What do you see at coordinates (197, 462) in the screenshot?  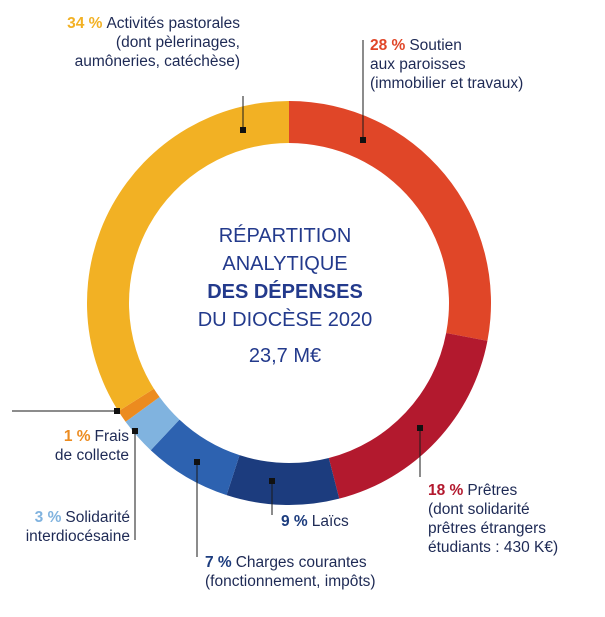 I see `leader-dot-charges` at bounding box center [197, 462].